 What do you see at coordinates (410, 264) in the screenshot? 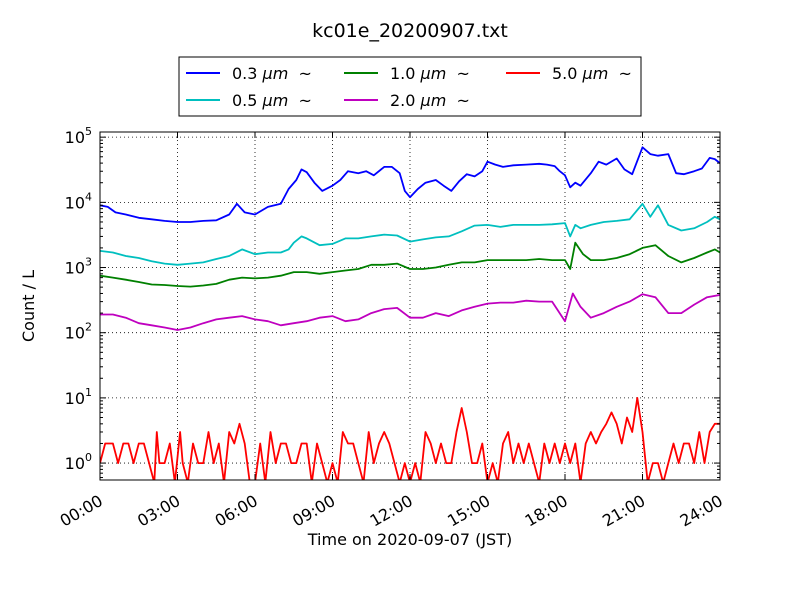
I see `series-line-1.0` at bounding box center [410, 264].